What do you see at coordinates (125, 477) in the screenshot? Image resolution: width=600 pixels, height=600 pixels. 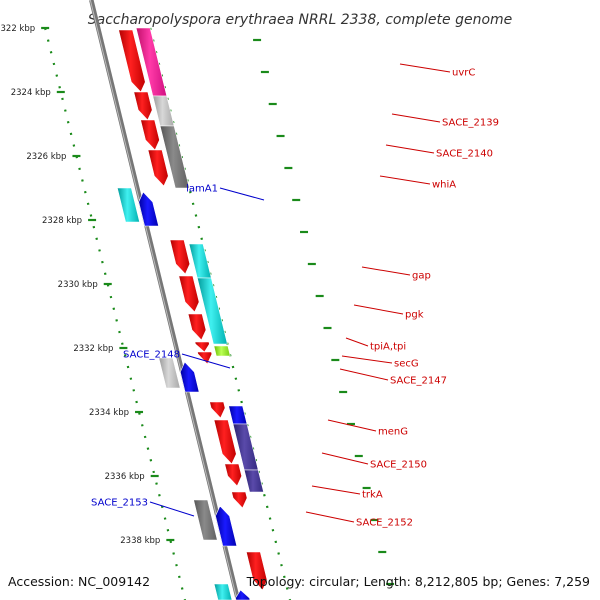 I see `ruler-tick-label: 2336 kbp` at bounding box center [125, 477].